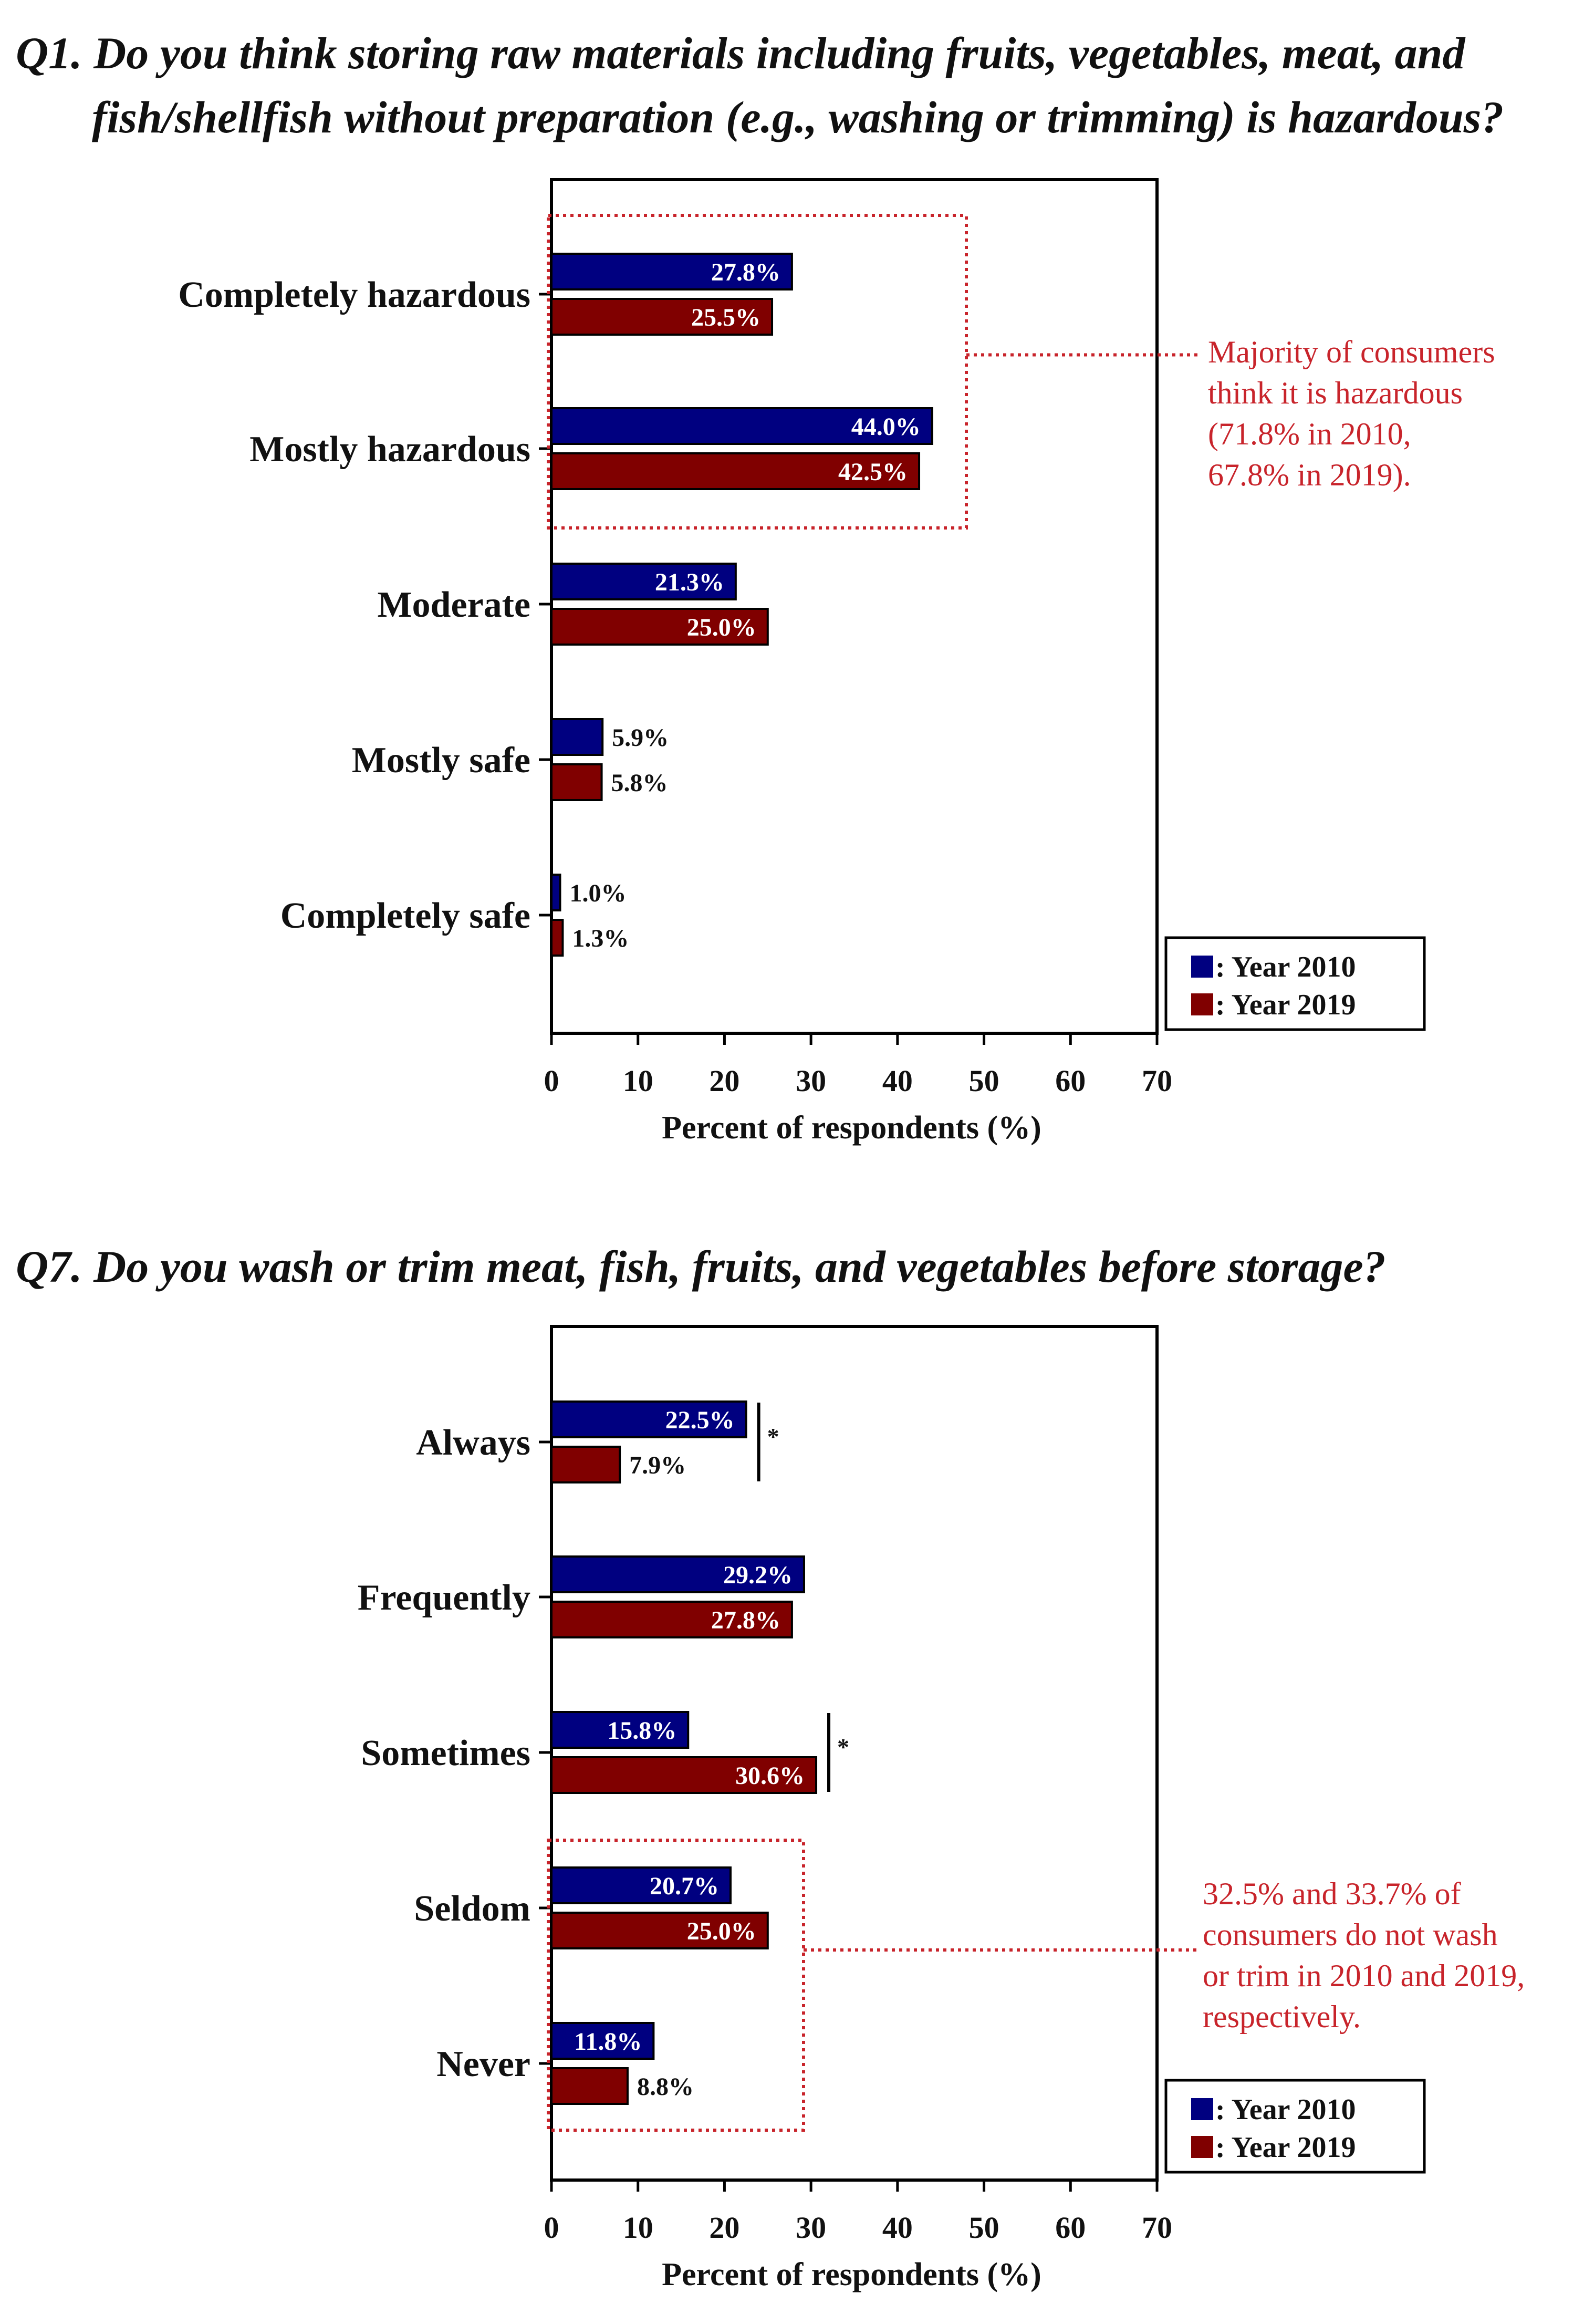 The height and width of the screenshot is (2324, 1584). What do you see at coordinates (1332, 1893) in the screenshot?
I see `annotation-text: 32.5% and 33.7% of` at bounding box center [1332, 1893].